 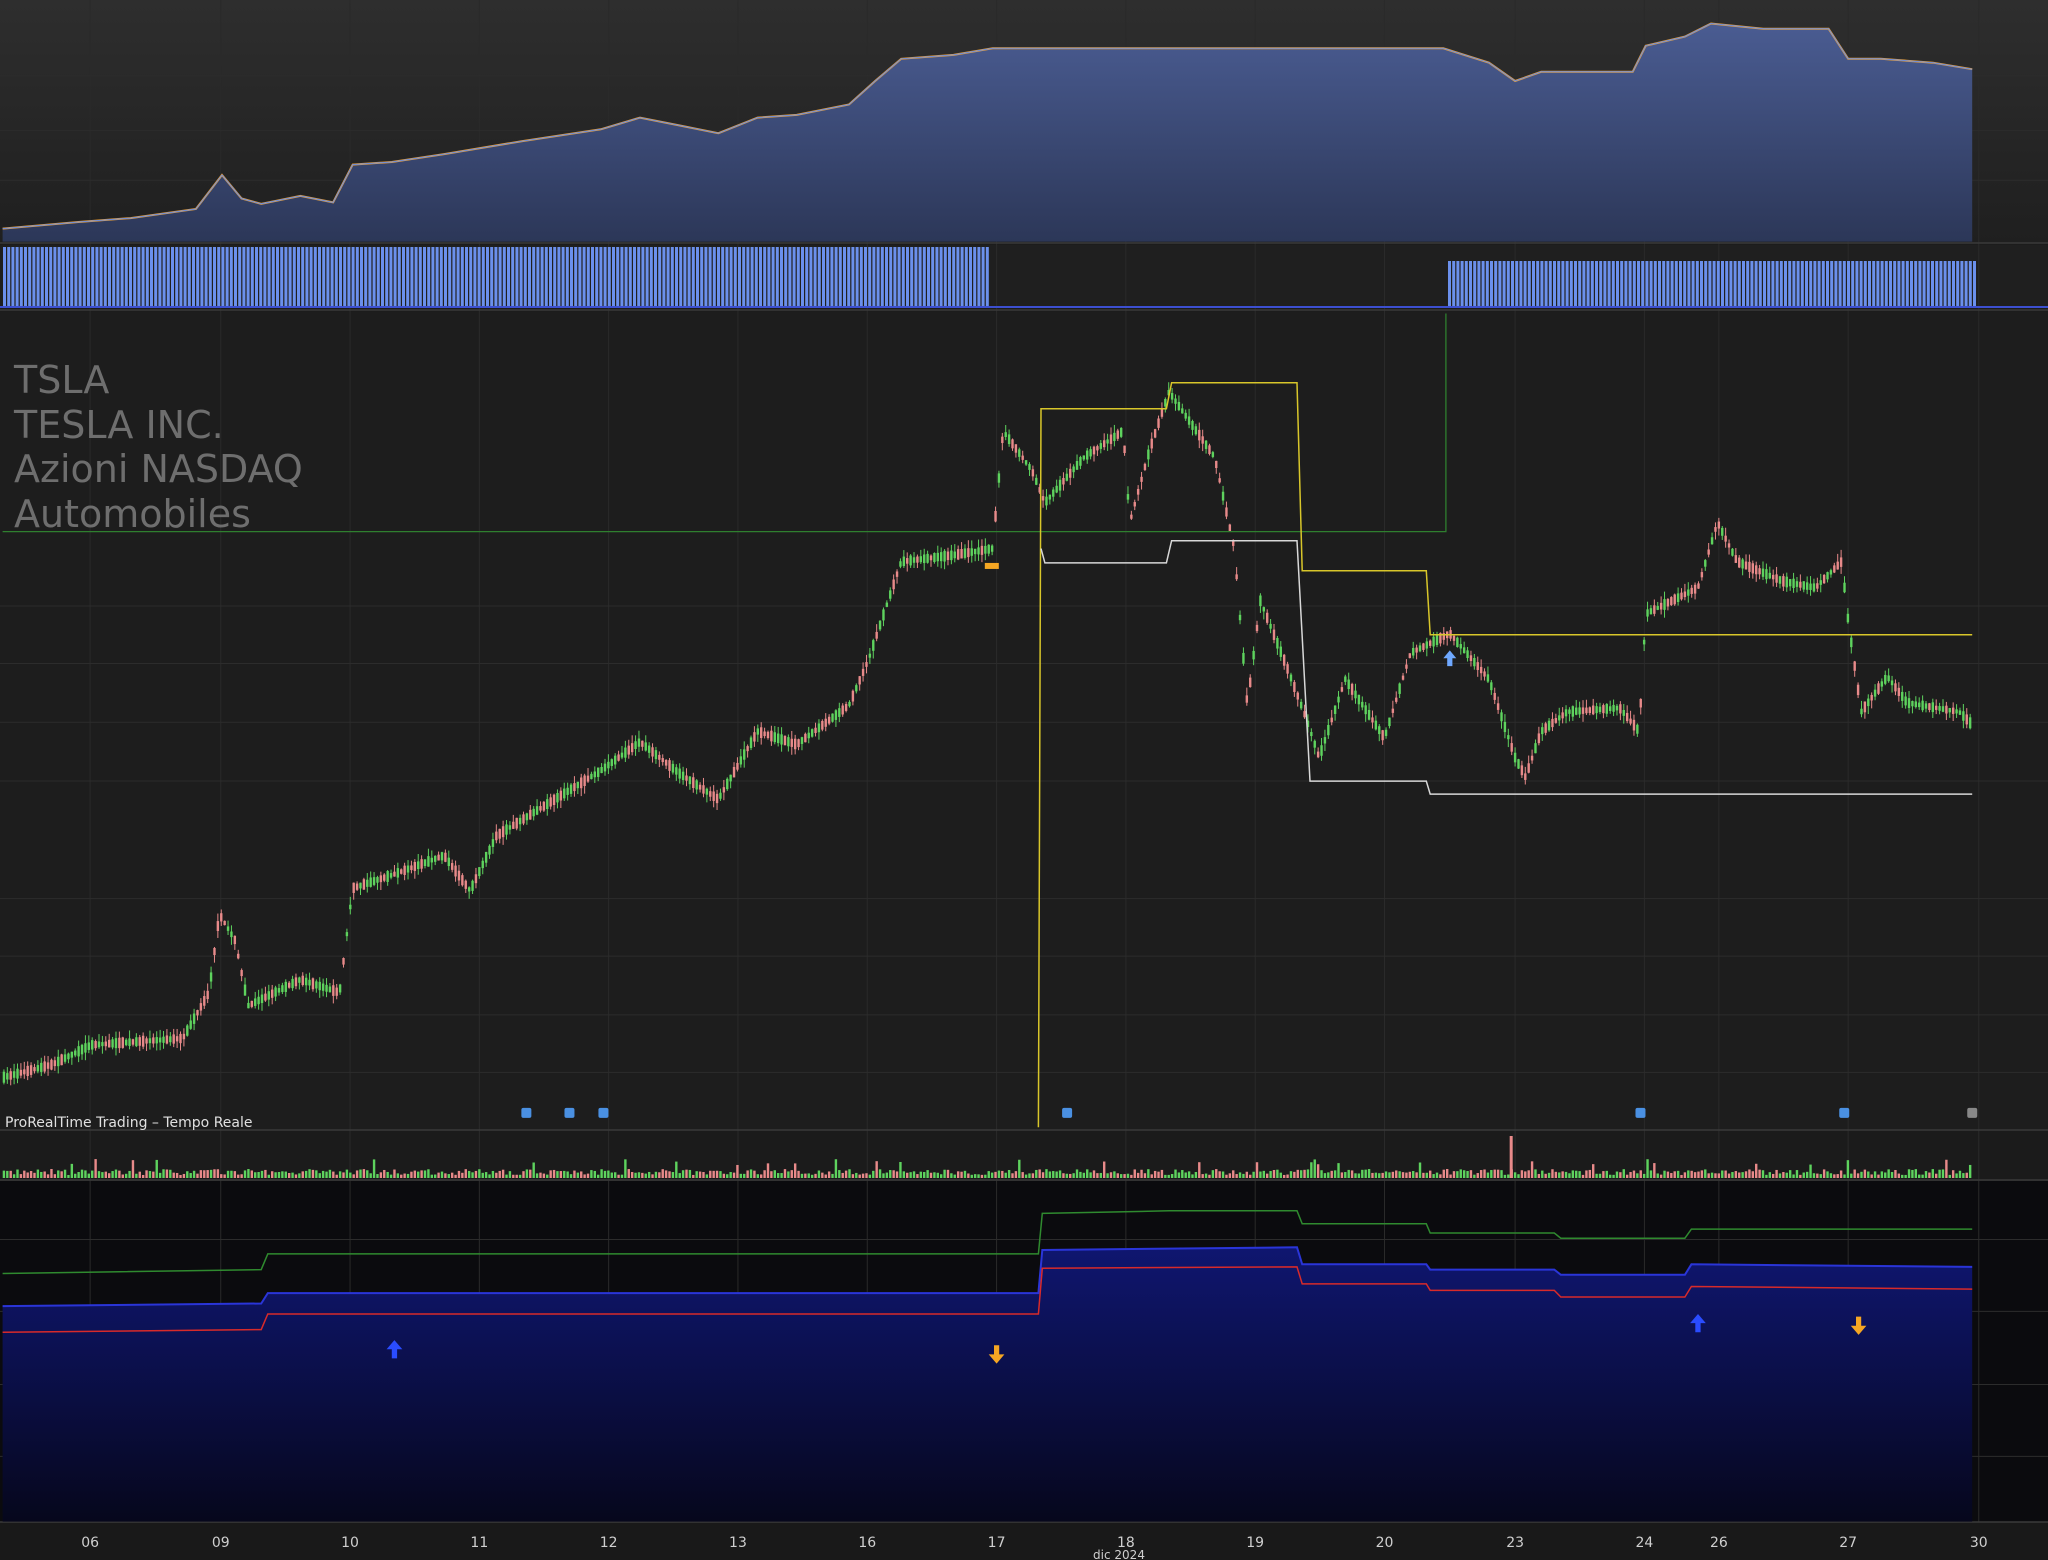 I want to click on x-tick-label: 09, so click(x=221, y=1543).